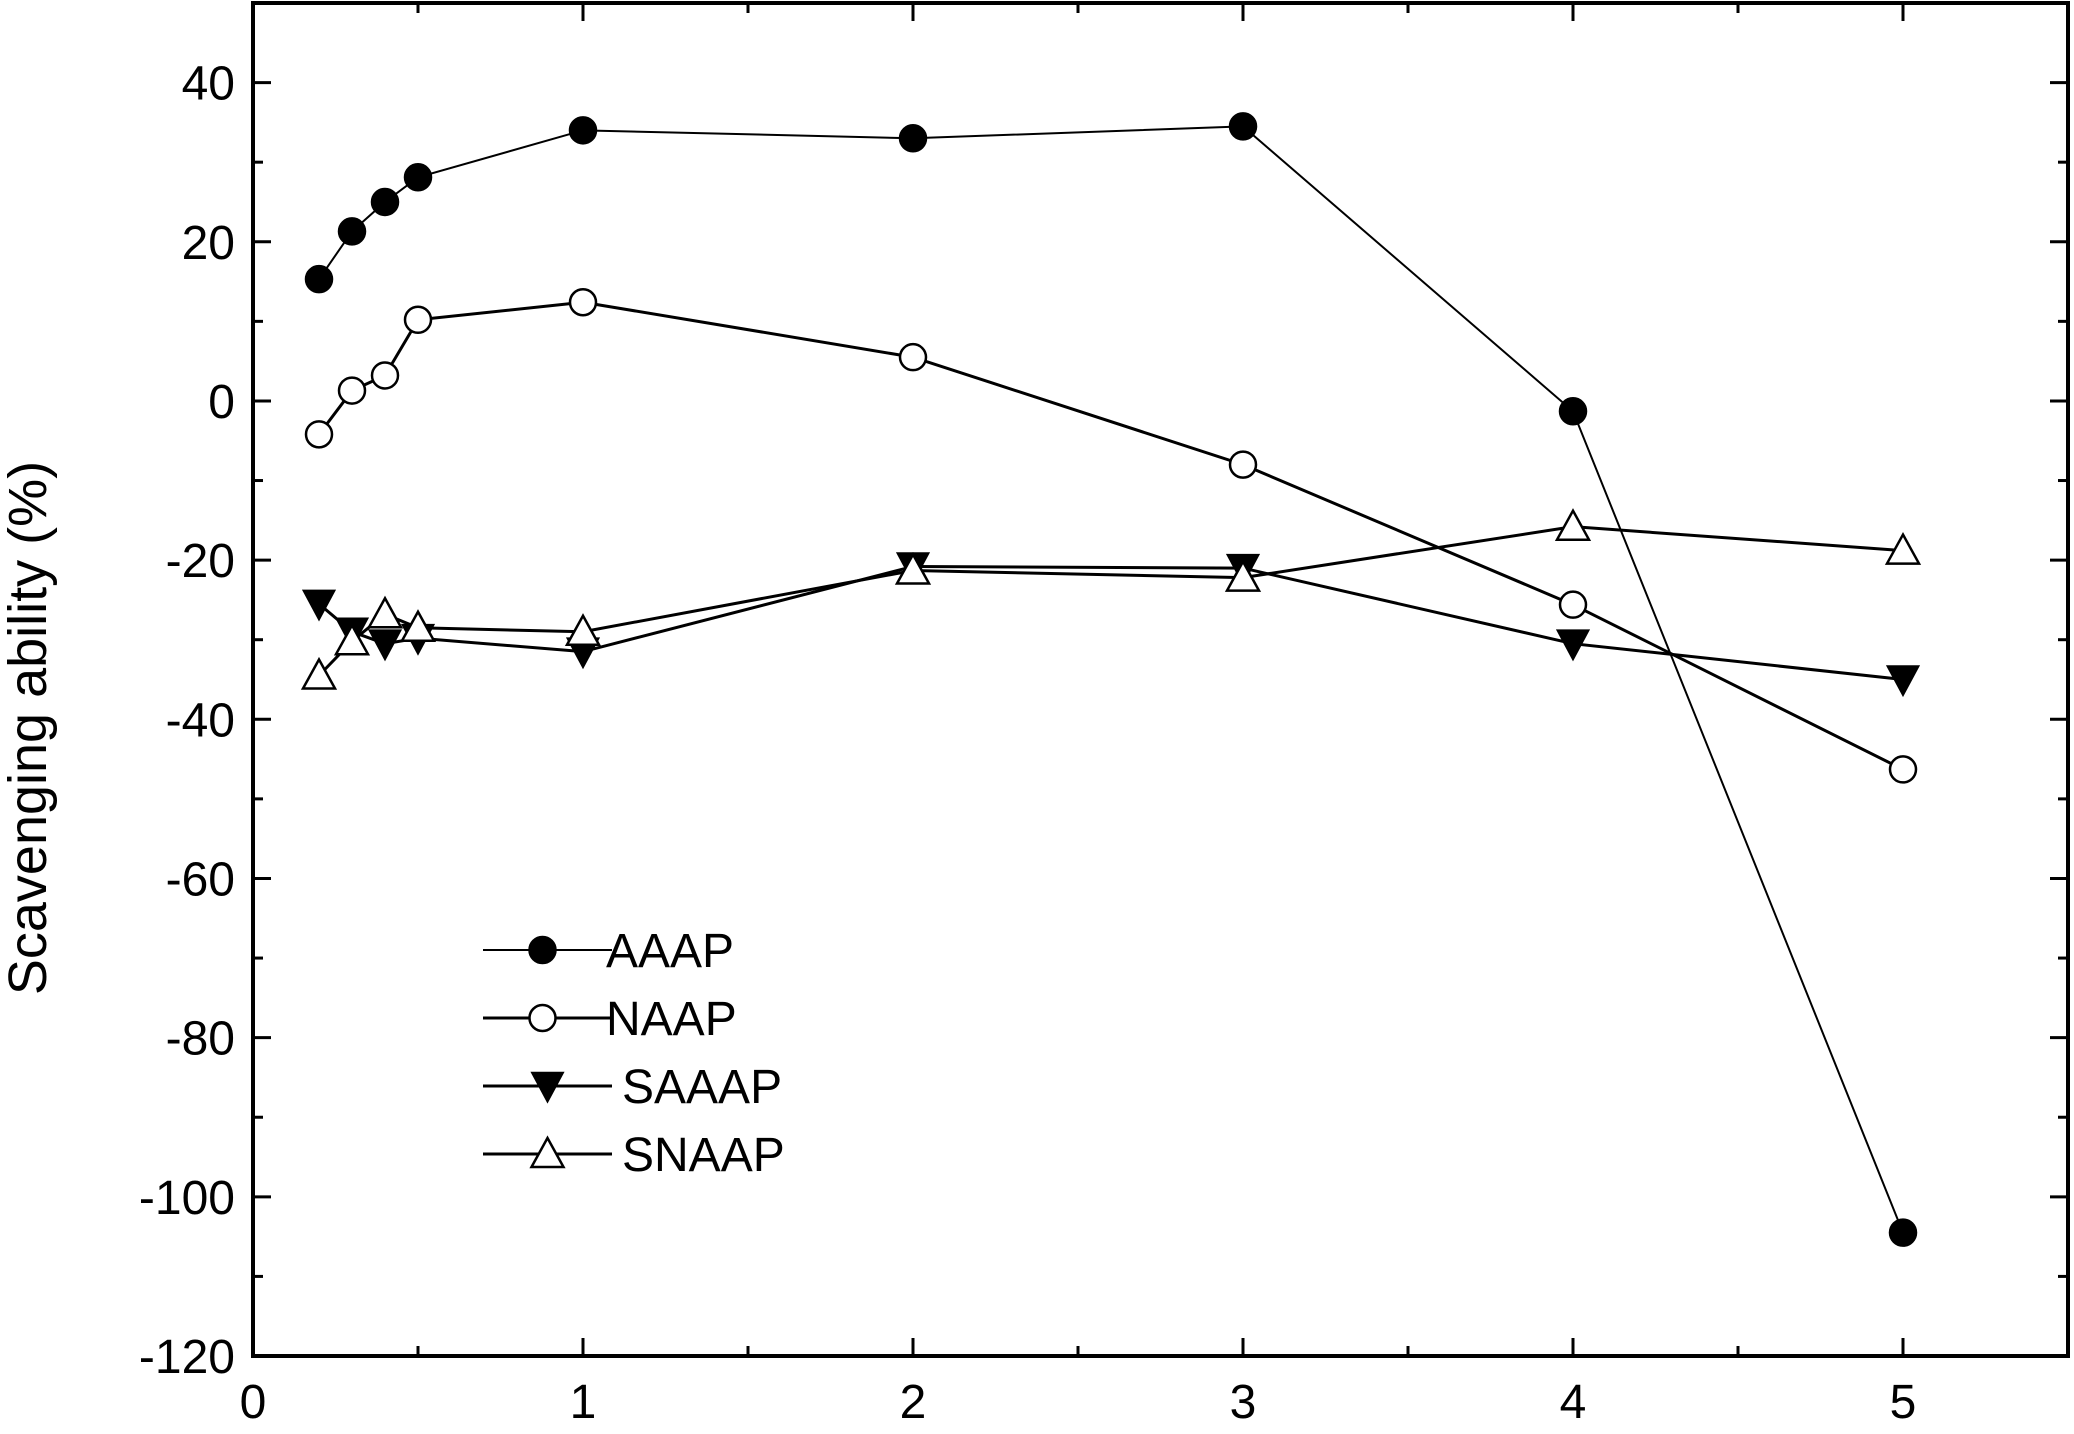 The image size is (2074, 1434). I want to click on legend-item-saaap: SAAAP, so click(632, 1087).